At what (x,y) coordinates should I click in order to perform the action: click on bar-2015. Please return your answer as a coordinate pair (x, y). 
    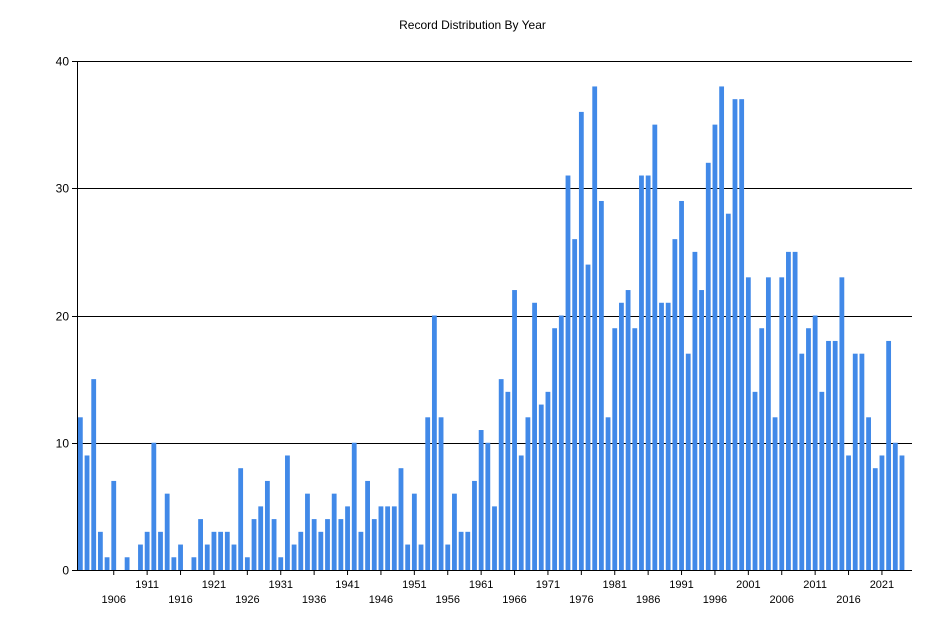
    Looking at the image, I should click on (842, 423).